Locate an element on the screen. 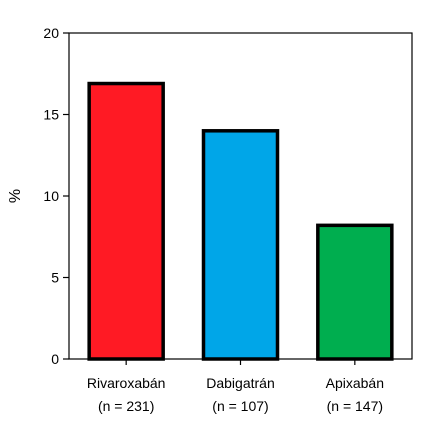  x-tick-sublabel: (n = 107) is located at coordinates (240, 406).